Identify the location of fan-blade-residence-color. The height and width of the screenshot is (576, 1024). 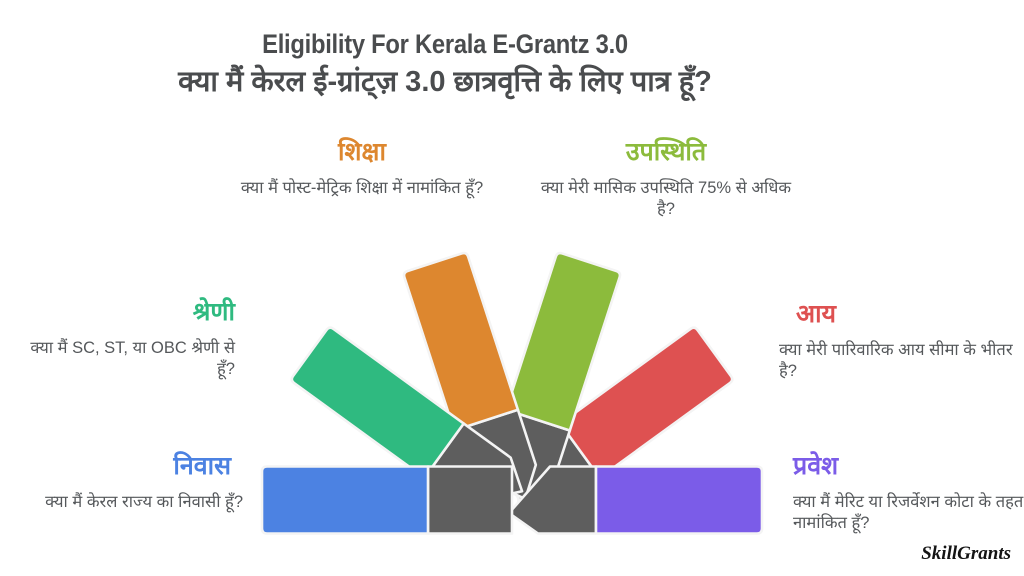
(345, 500).